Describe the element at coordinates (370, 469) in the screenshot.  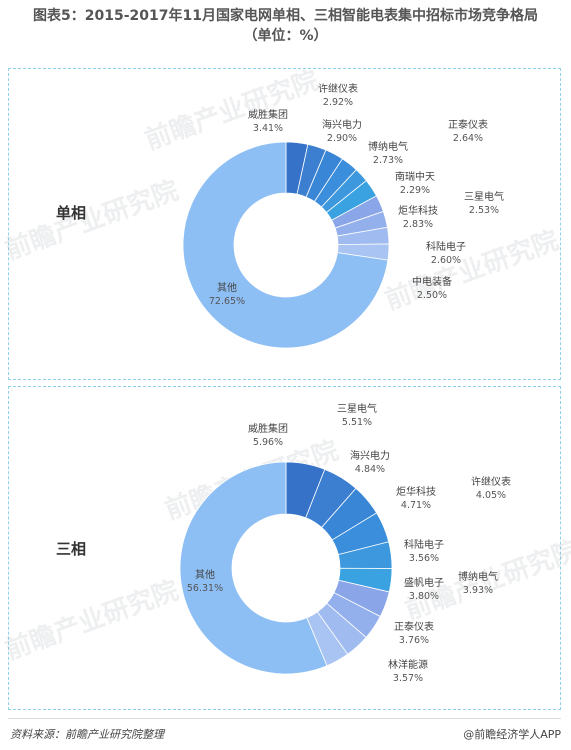
I see `slice-value-label: 4.84%` at that location.